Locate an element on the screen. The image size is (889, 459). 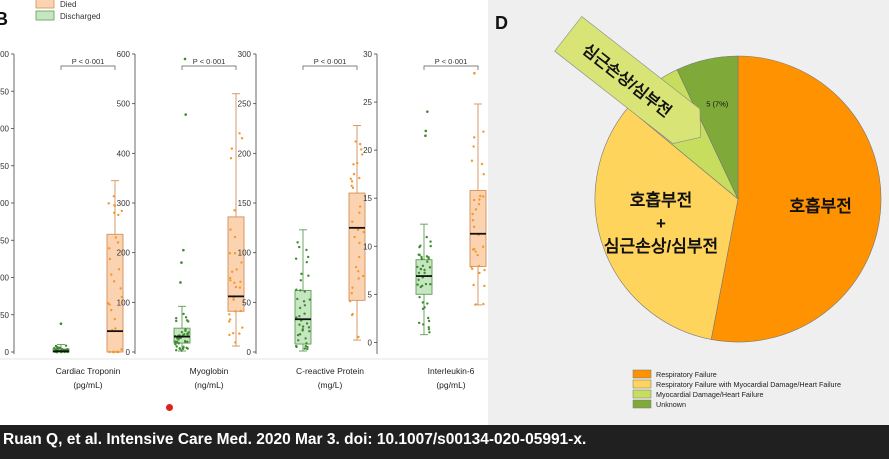
legend-label-0: Respiratory Failure is located at coordinates (686, 374).